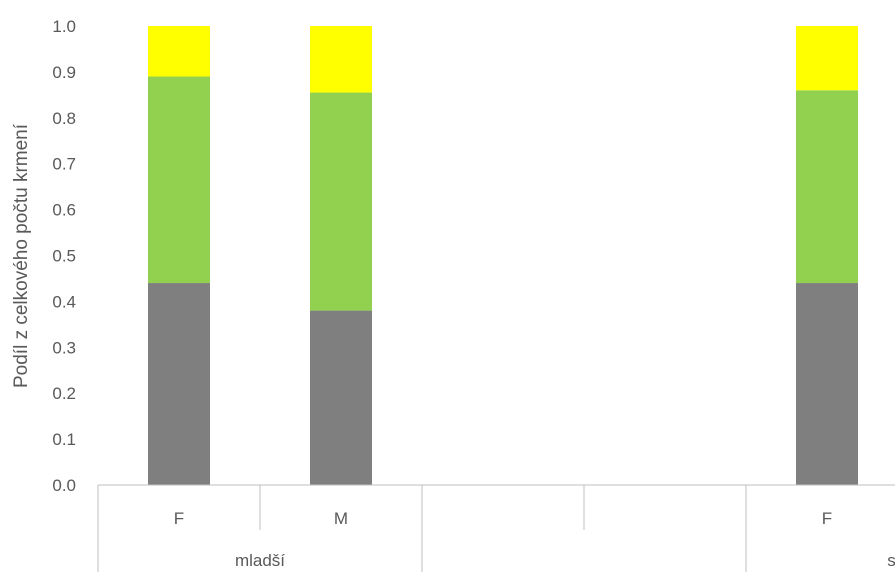  I want to click on y-tick-label: 0.4, so click(64, 301).